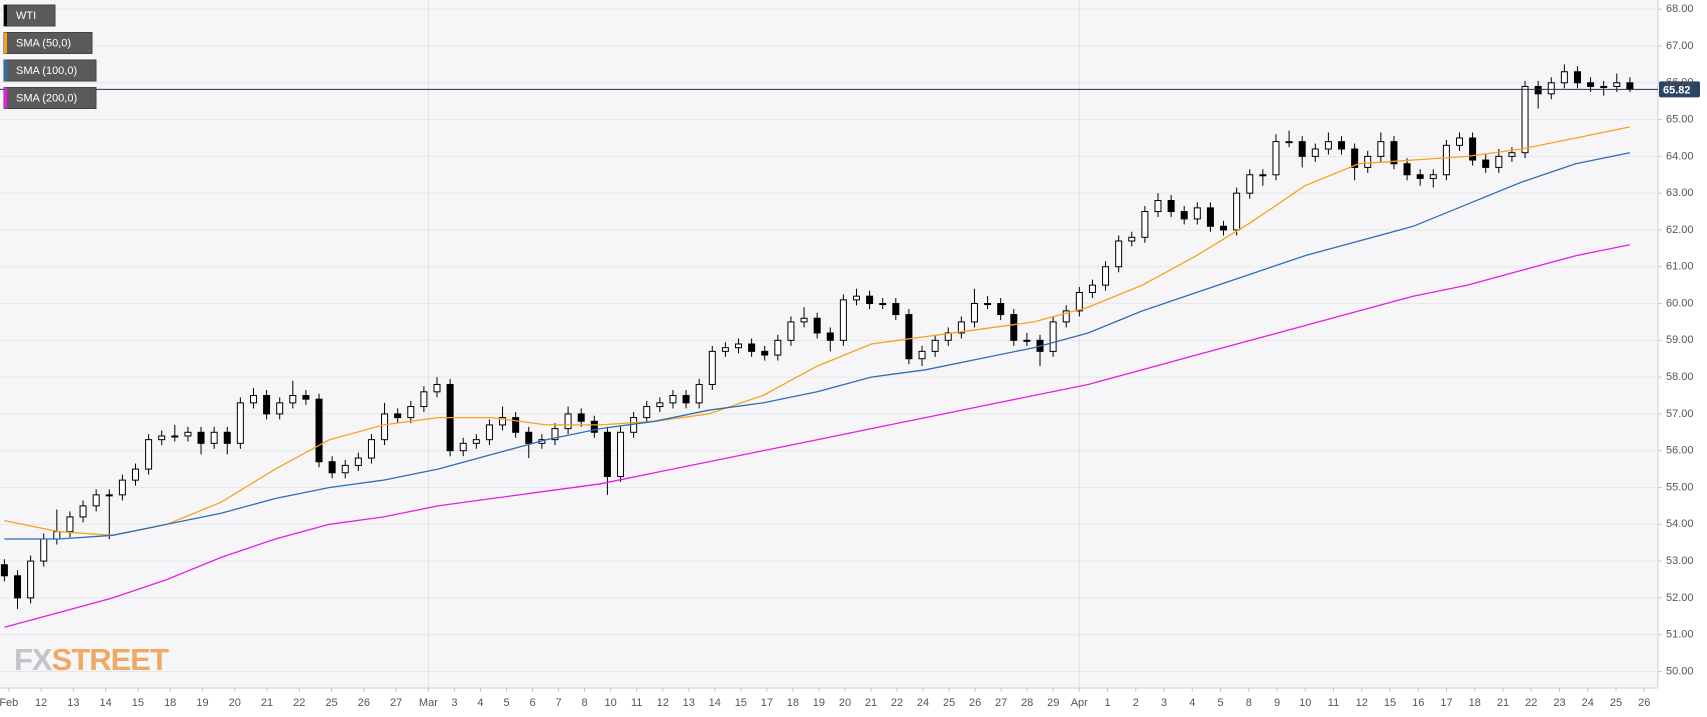  What do you see at coordinates (73, 703) in the screenshot?
I see `x-tick-label: 13` at bounding box center [73, 703].